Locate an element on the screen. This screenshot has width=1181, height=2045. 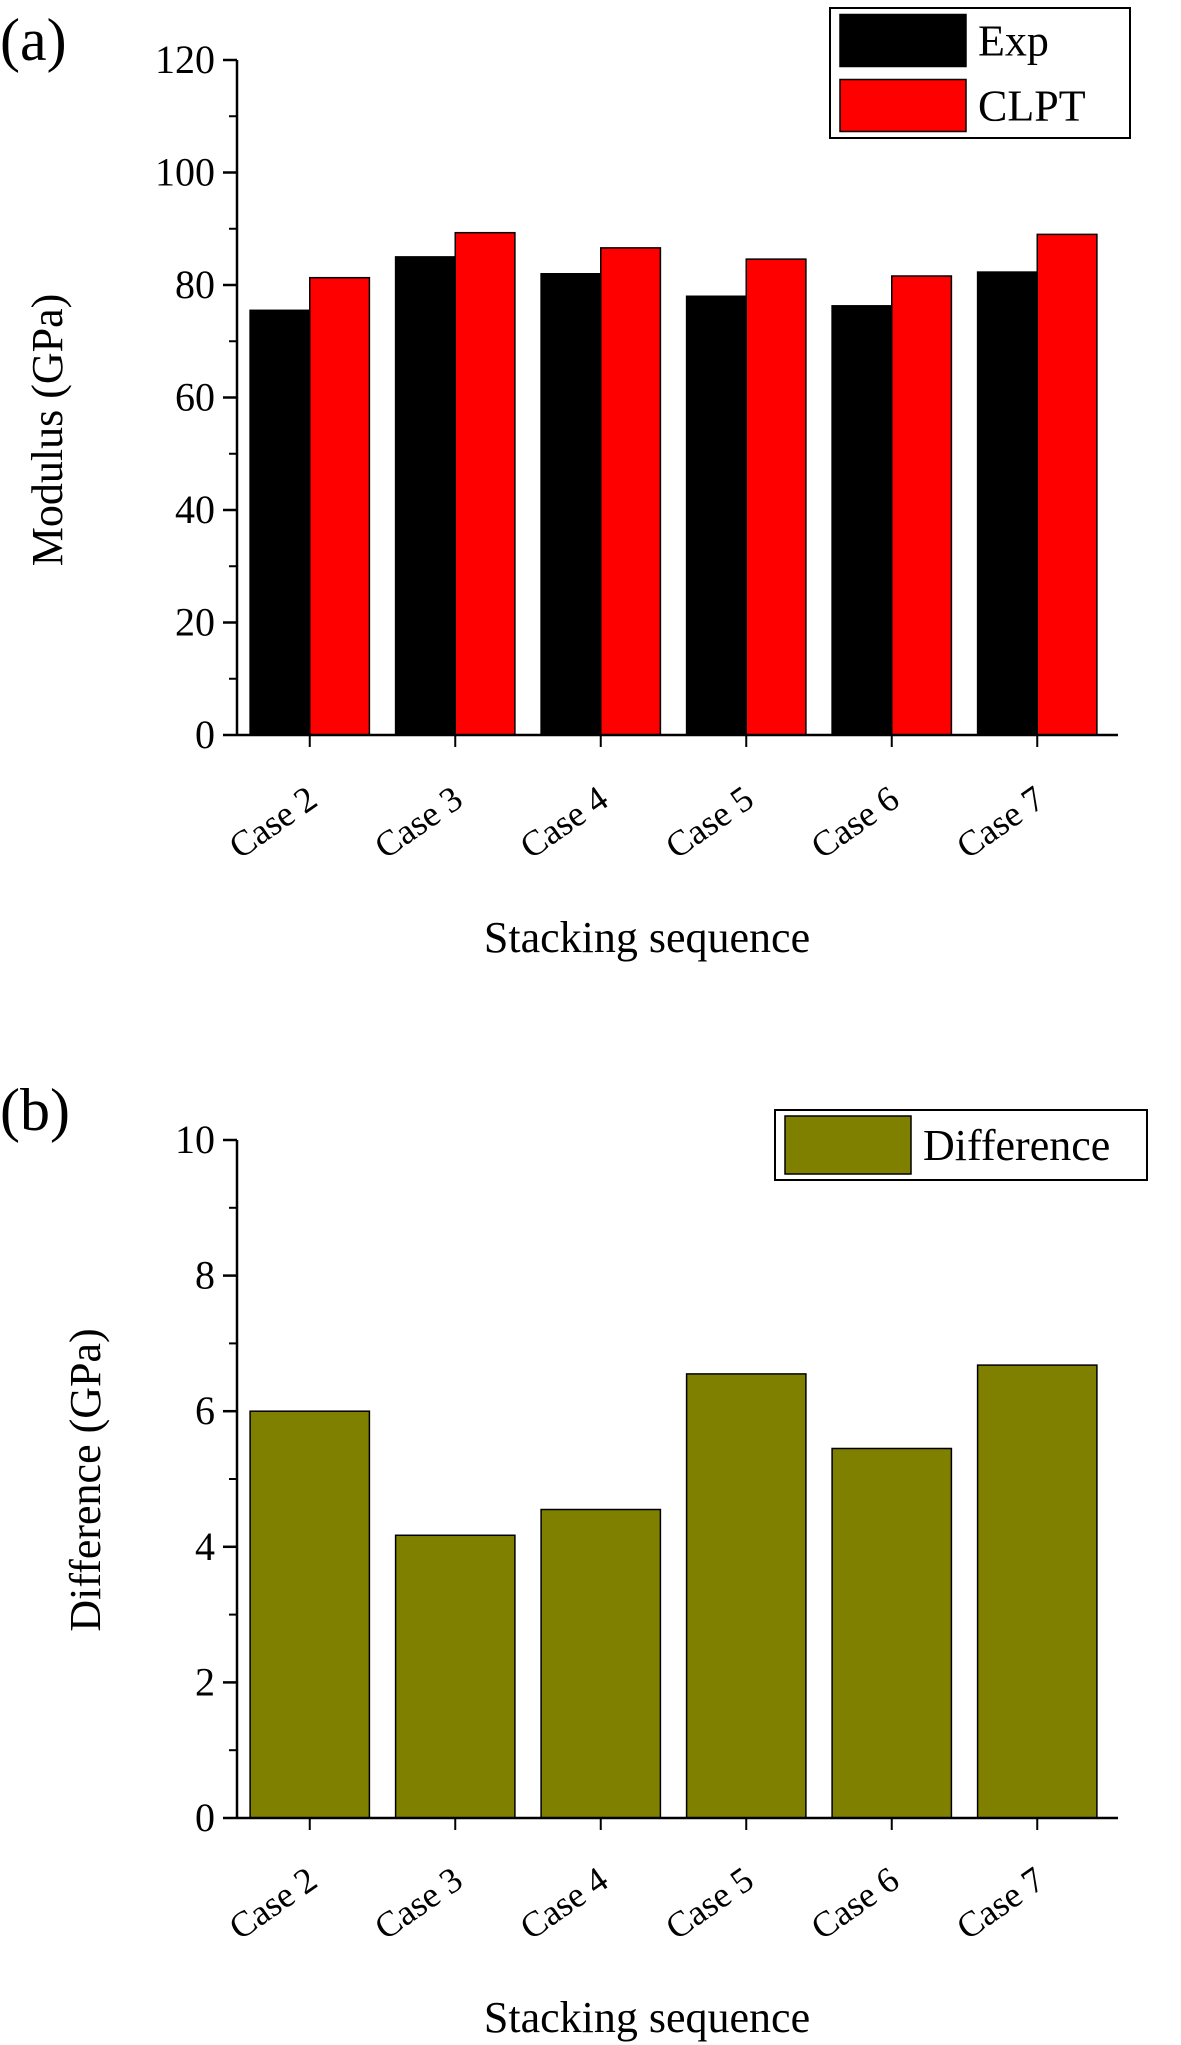
legend-swatch-difference is located at coordinates (848, 1145).